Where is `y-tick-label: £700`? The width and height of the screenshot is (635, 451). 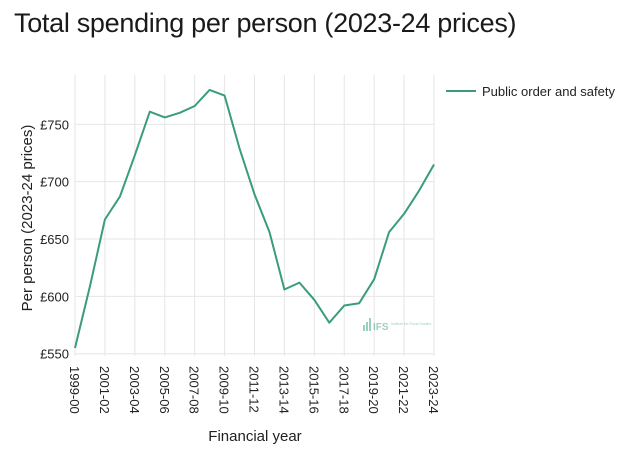 y-tick-label: £700 is located at coordinates (54, 182).